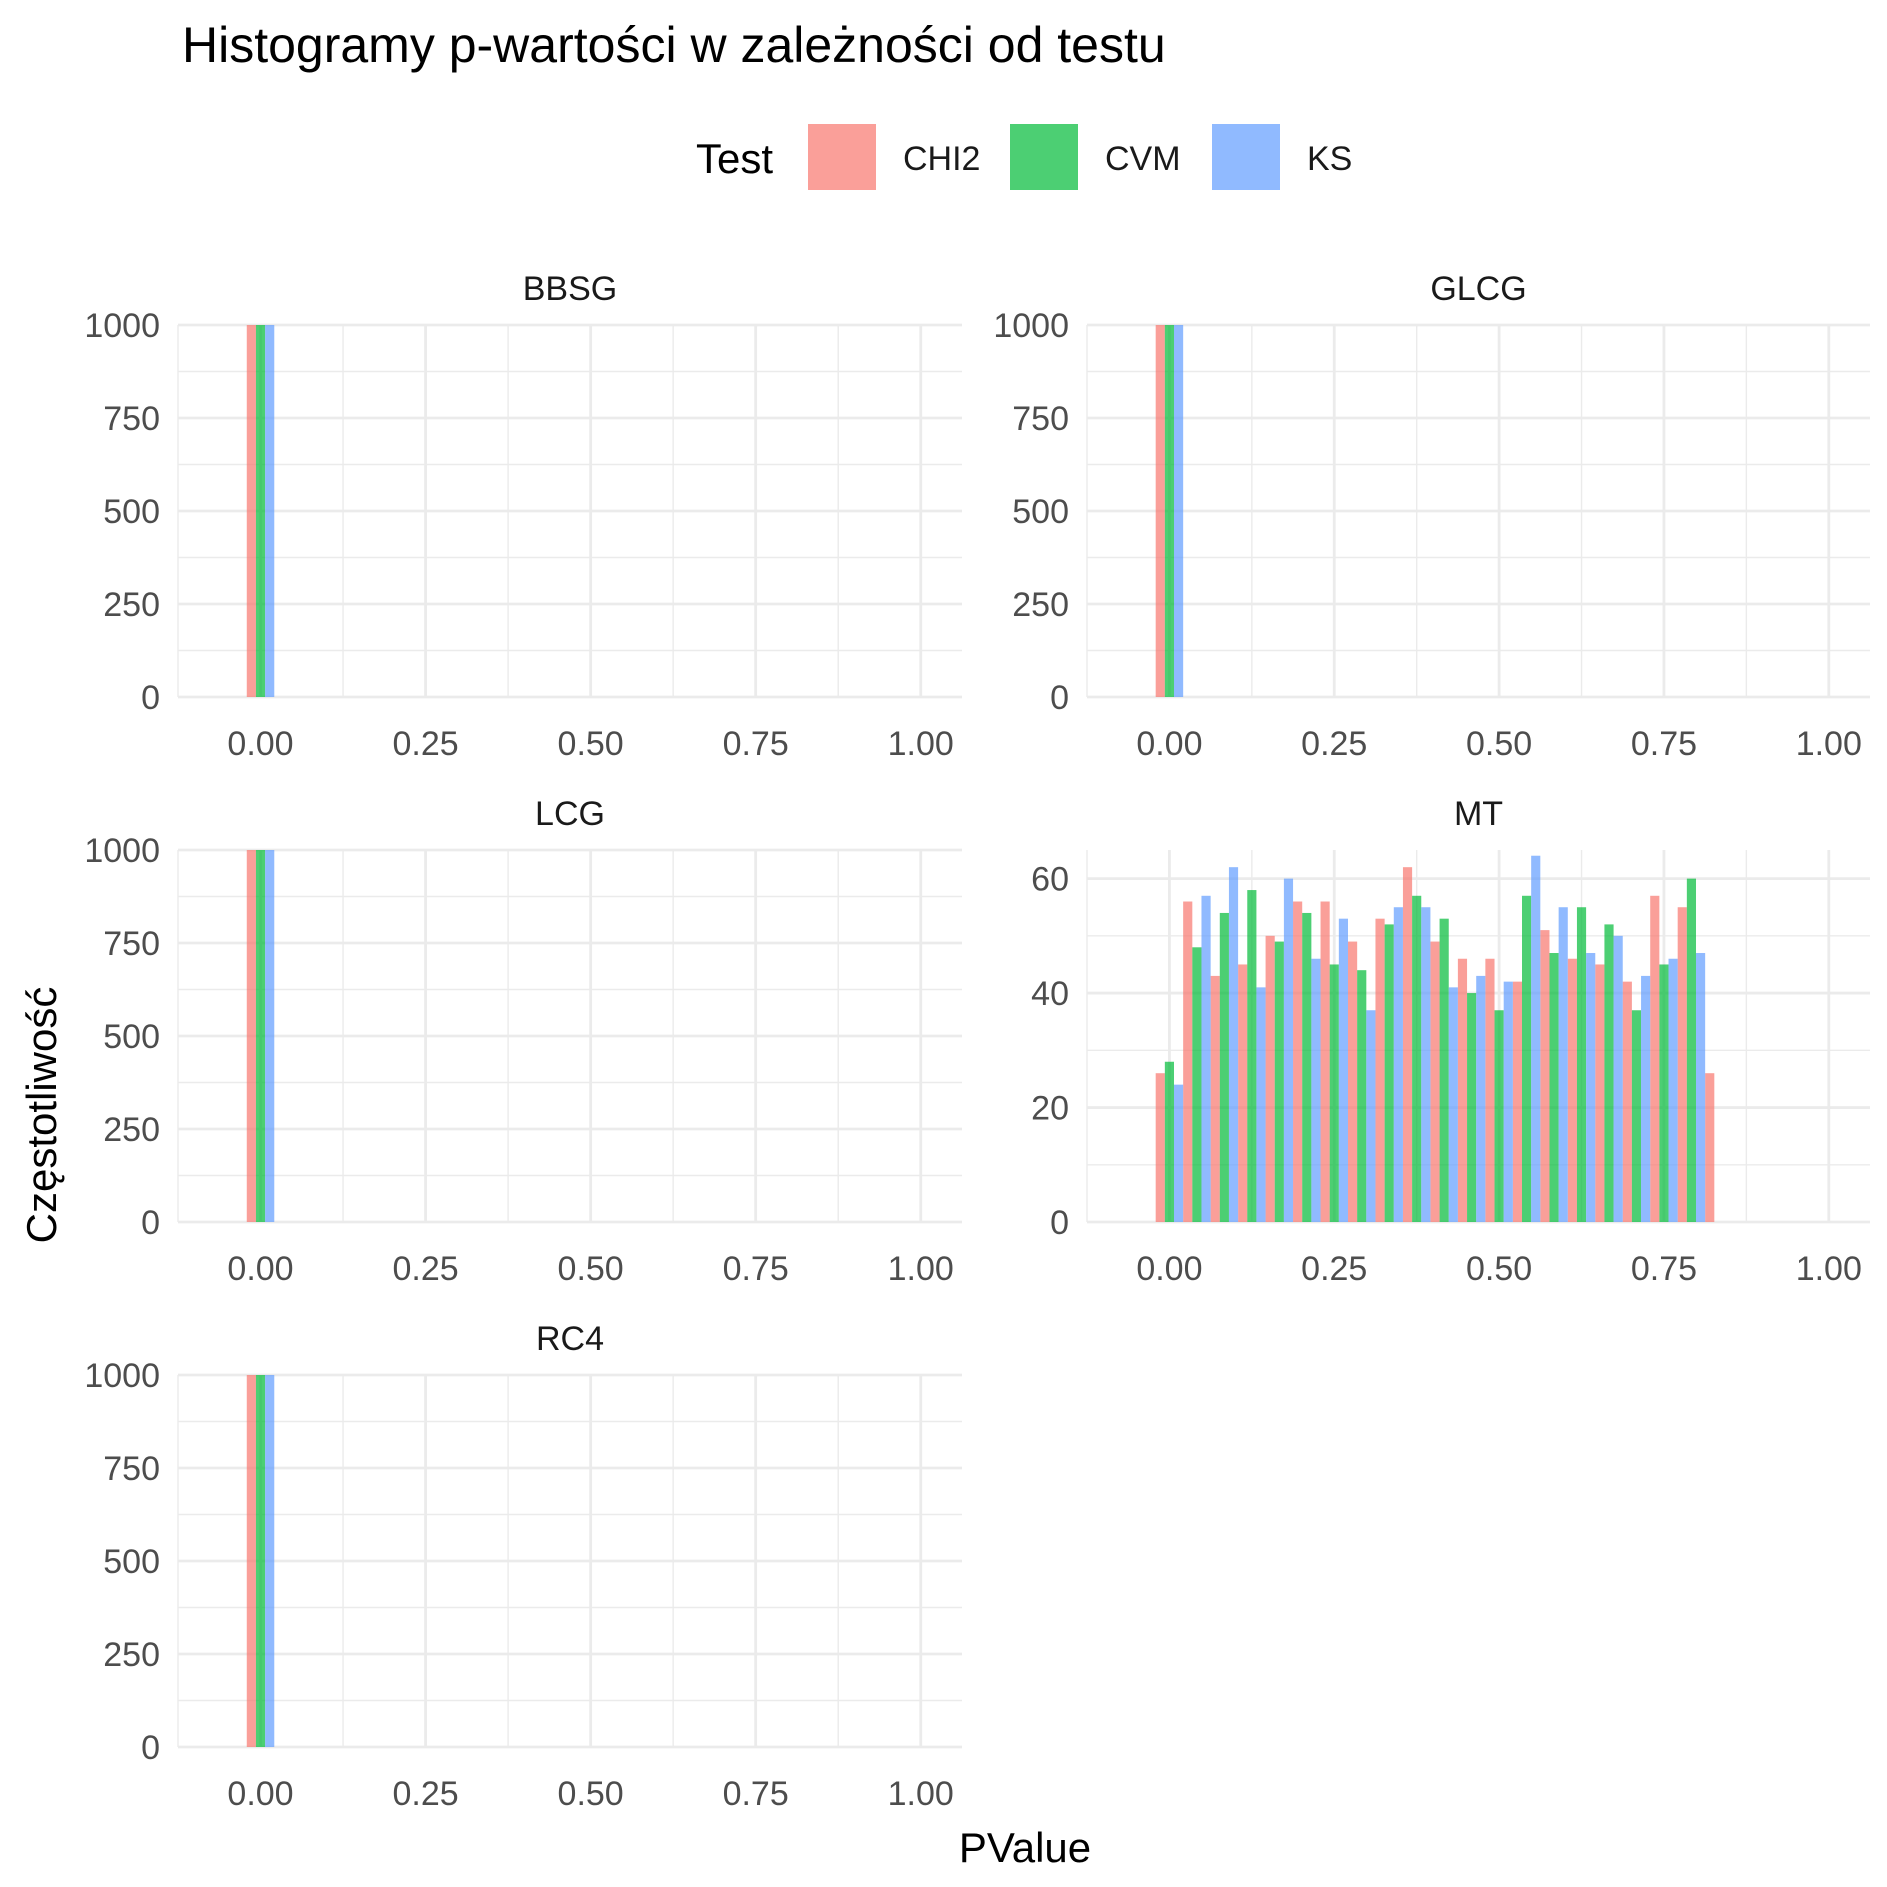 This screenshot has width=1887, height=1887. I want to click on y-tick-label: 40, so click(1050, 994).